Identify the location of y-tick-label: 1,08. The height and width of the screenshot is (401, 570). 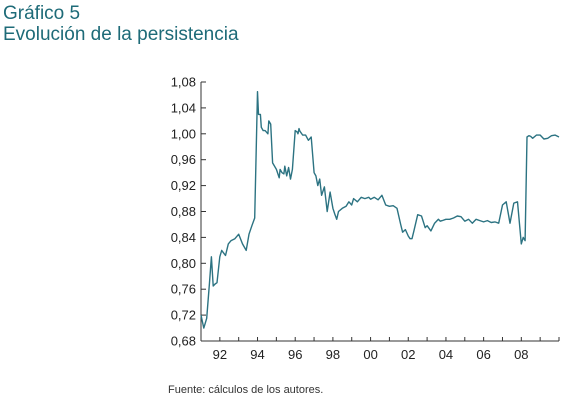
(183, 82).